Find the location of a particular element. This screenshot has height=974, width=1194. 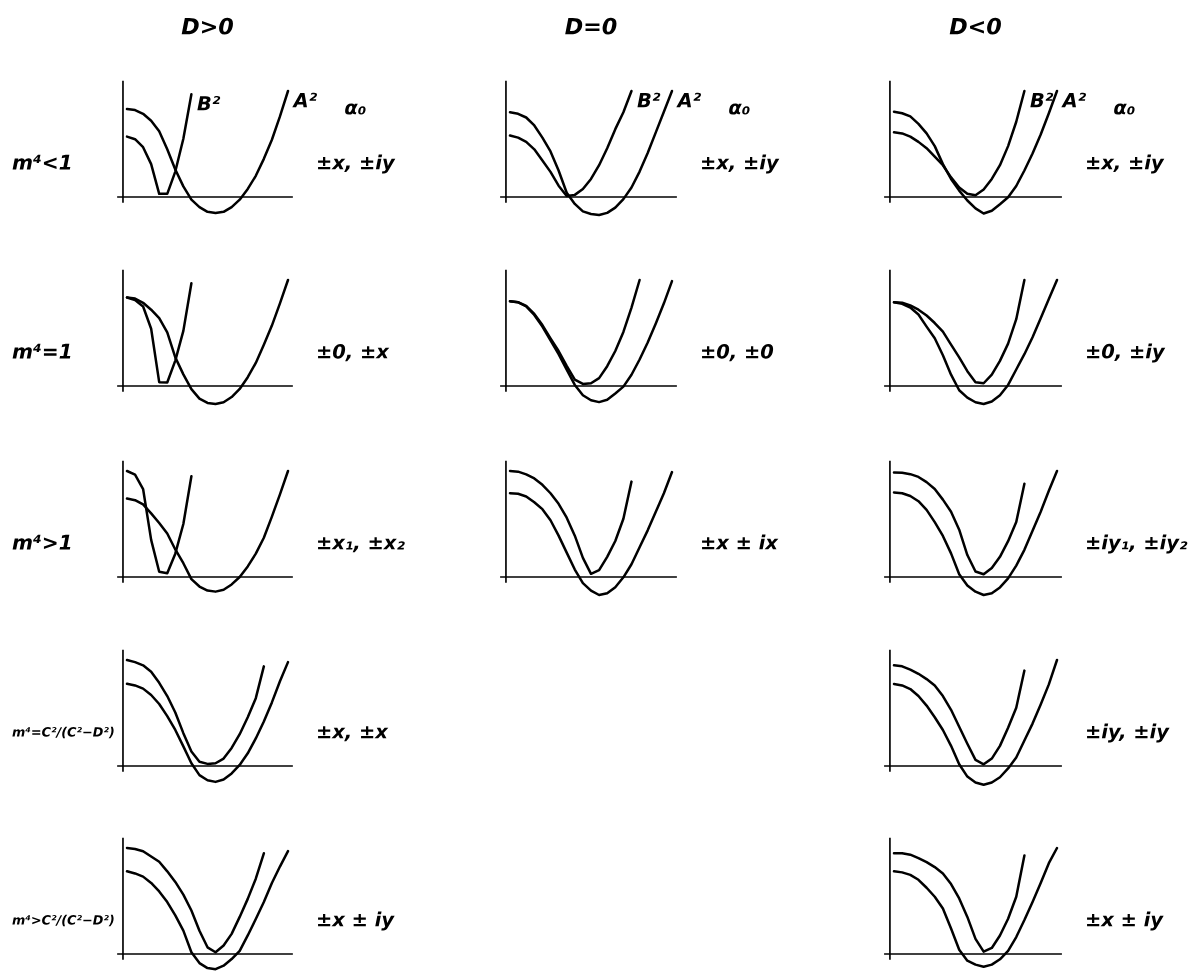

text: ±0, ±iy is located at coordinates (1126, 353).